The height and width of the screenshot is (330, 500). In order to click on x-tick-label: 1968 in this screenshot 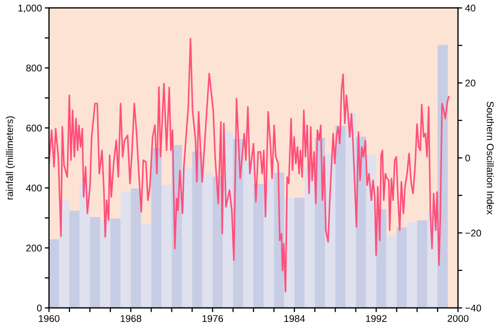, I will do `click(131, 318)`.